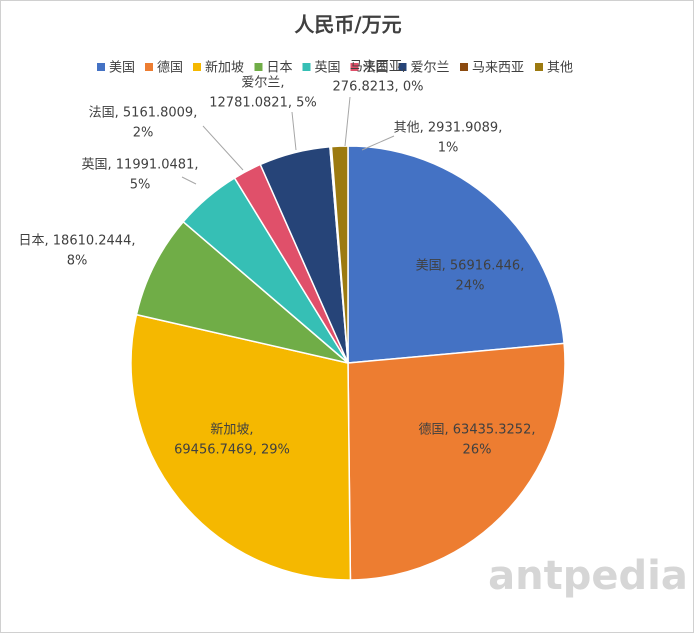  I want to click on chart-title: 人民币/万元, so click(347, 25).